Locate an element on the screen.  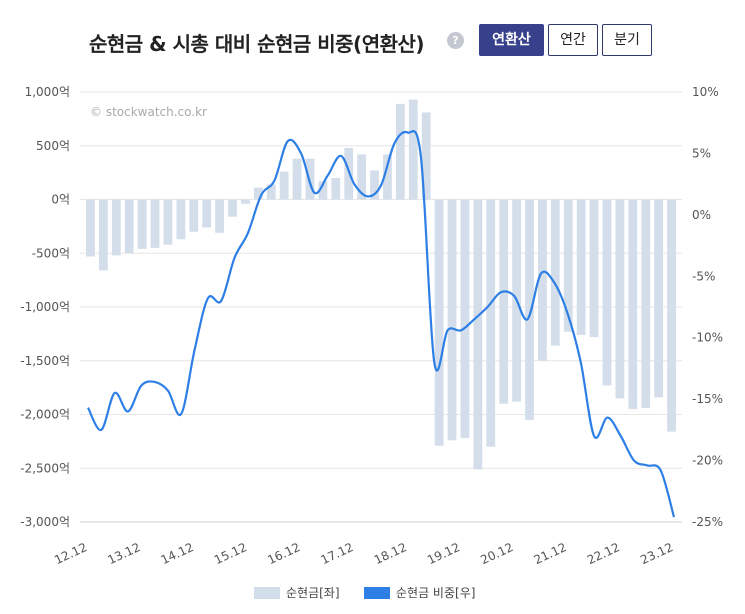
x-tick-label: 12.12 is located at coordinates (70, 553).